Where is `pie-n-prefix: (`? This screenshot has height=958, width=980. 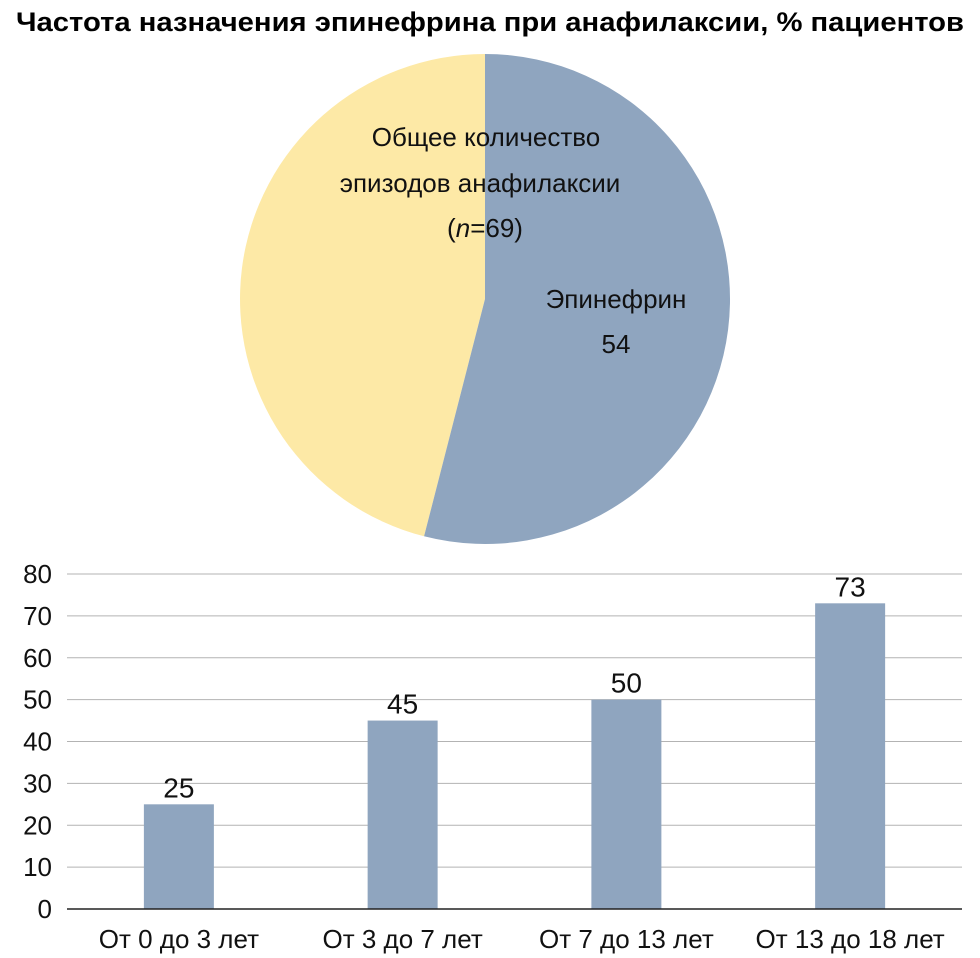
pie-n-prefix: ( is located at coordinates (451, 228).